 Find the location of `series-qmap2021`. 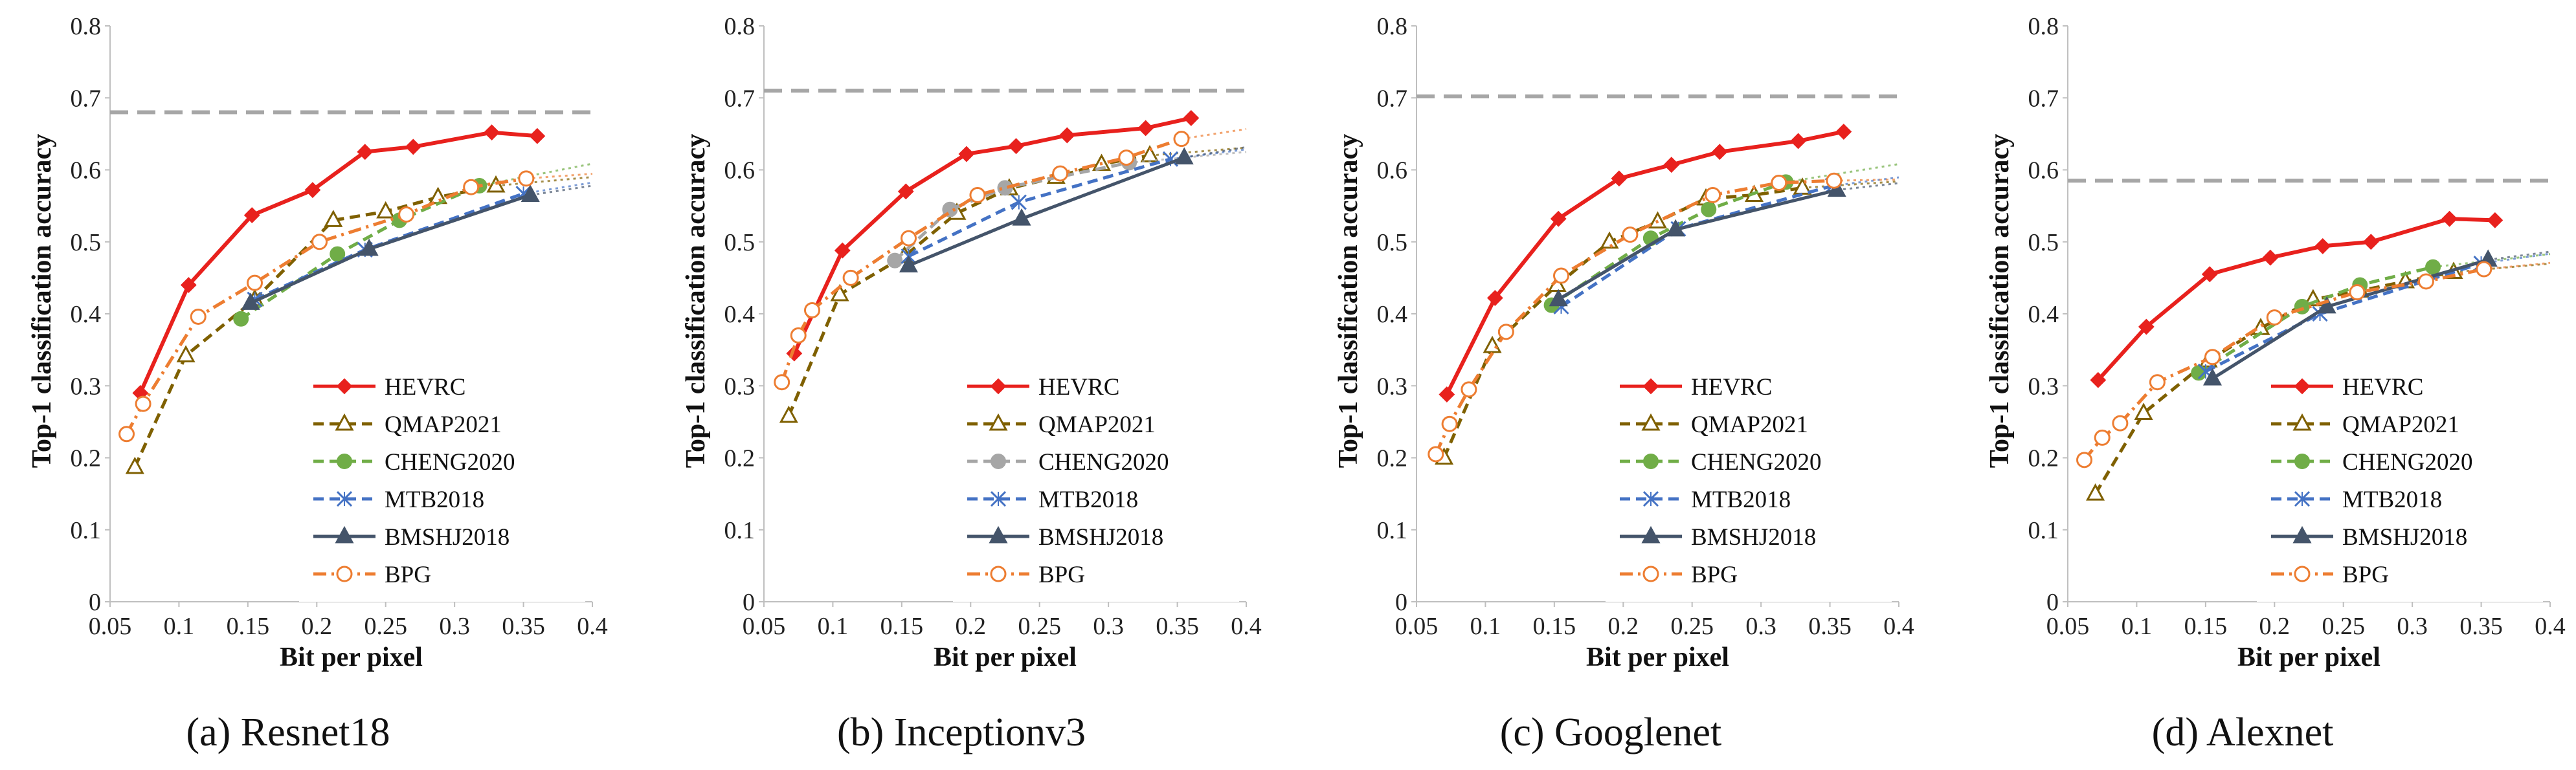

series-qmap2021 is located at coordinates (359, 324).